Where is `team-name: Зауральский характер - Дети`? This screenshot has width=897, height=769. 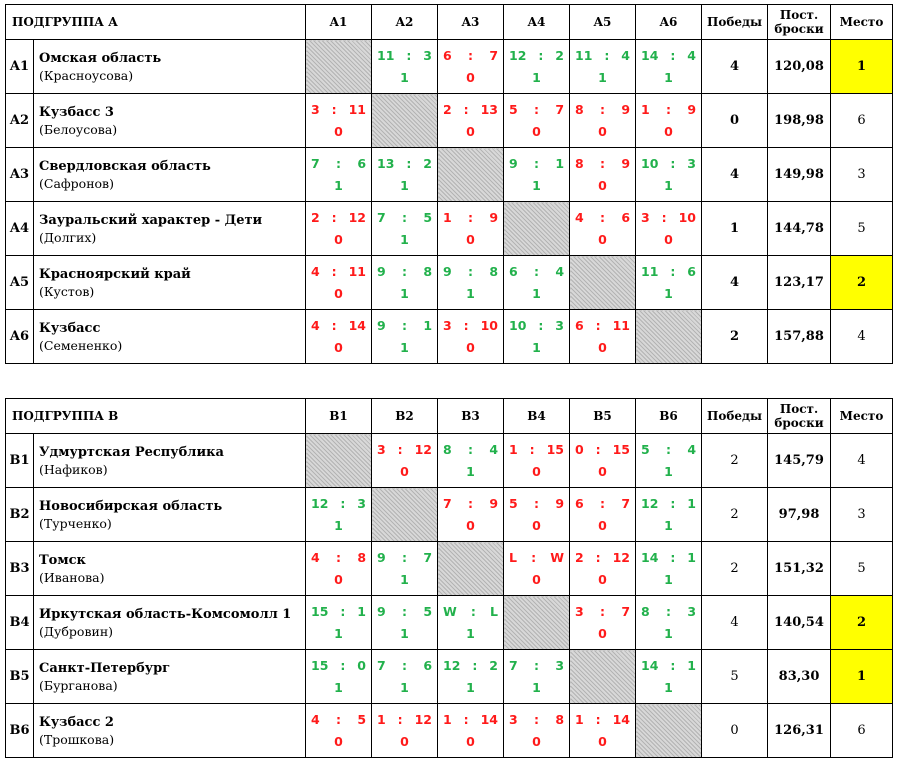
team-name: Зауральский характер - Дети is located at coordinates (151, 220).